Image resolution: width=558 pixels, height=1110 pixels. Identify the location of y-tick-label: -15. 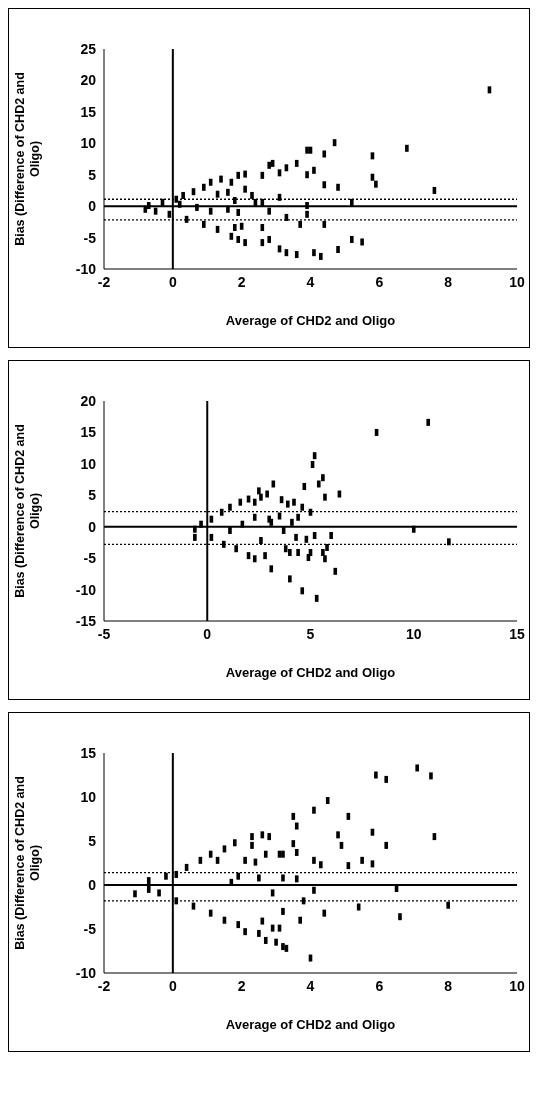
(86, 620).